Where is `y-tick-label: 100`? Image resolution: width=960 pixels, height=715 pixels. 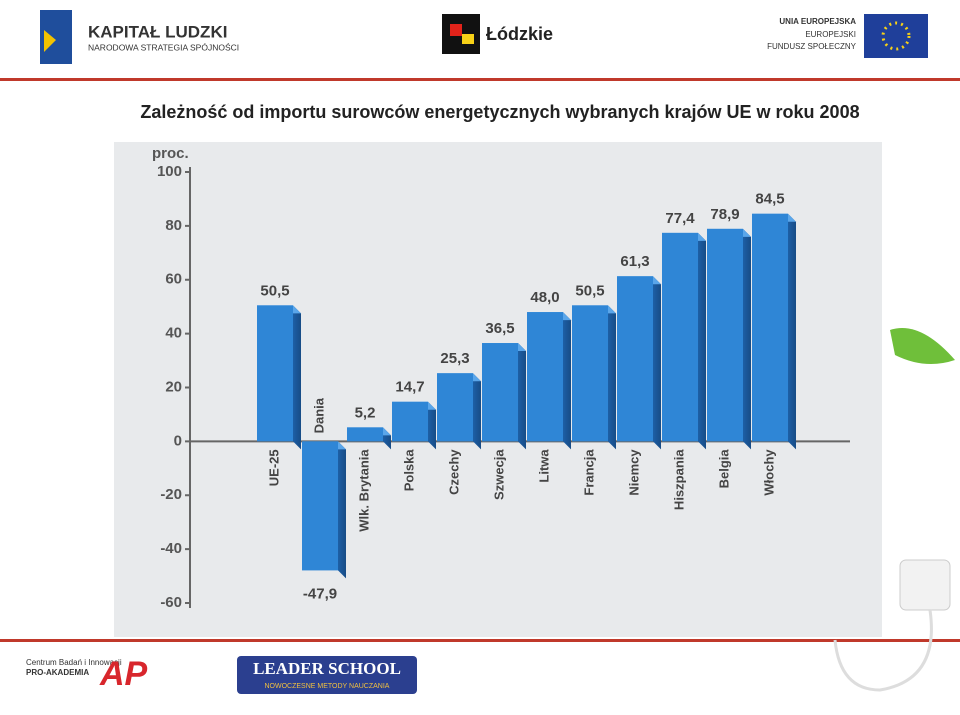 y-tick-label: 100 is located at coordinates (169, 171).